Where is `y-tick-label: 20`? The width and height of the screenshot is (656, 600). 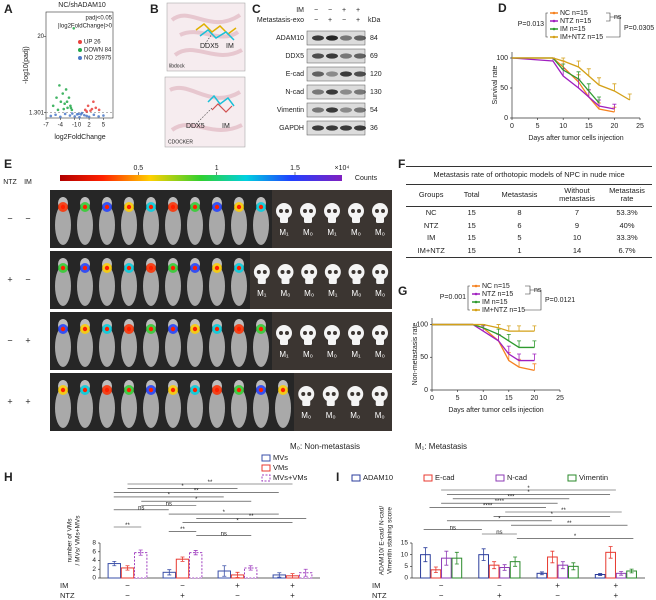
y-tick-label: 20 is located at coordinates (40, 37).